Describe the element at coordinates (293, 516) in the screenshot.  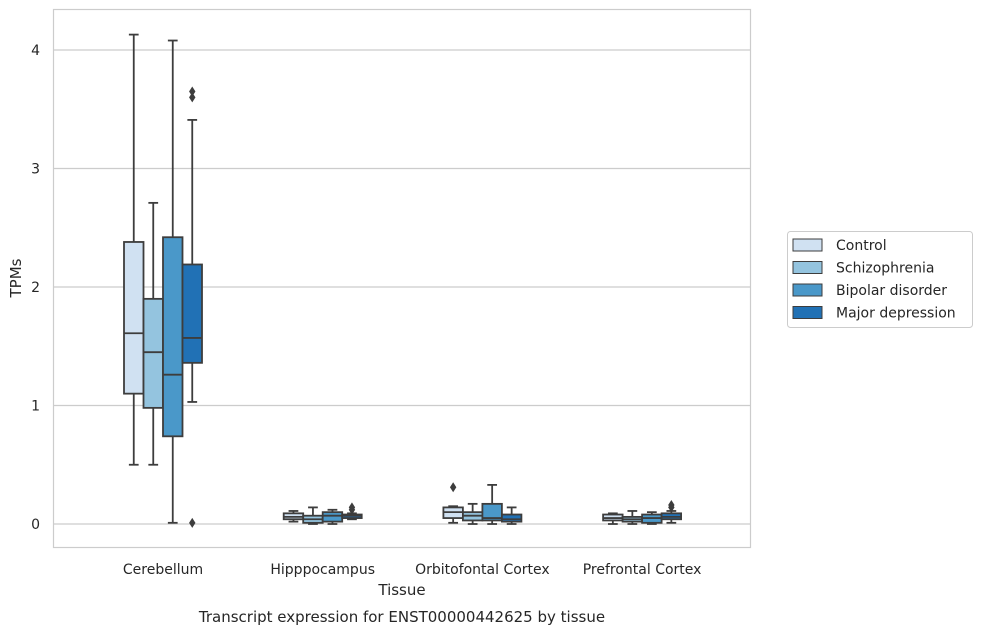
I see `box-control` at that location.